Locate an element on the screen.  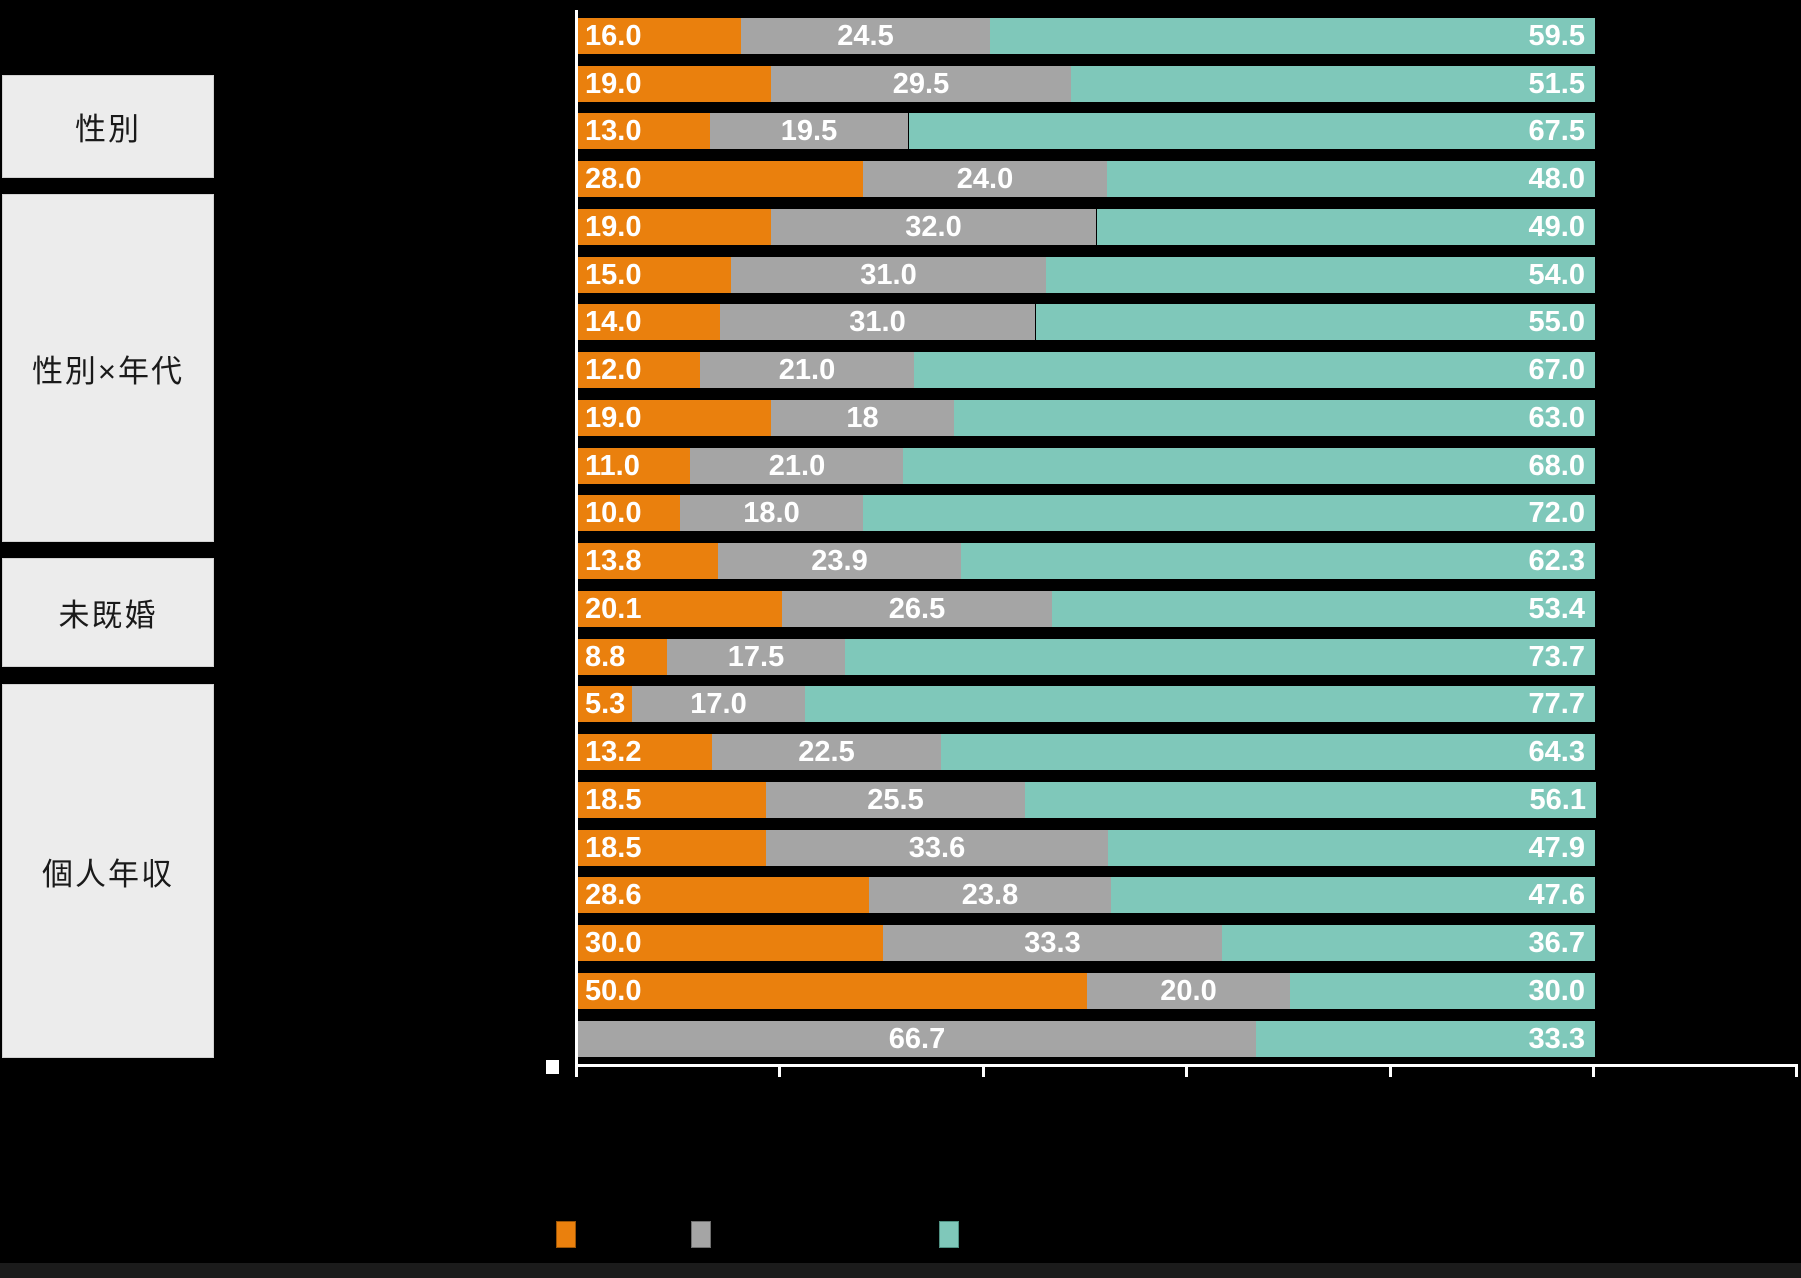
bar-segment-series2: 20.0 is located at coordinates (1188, 991).